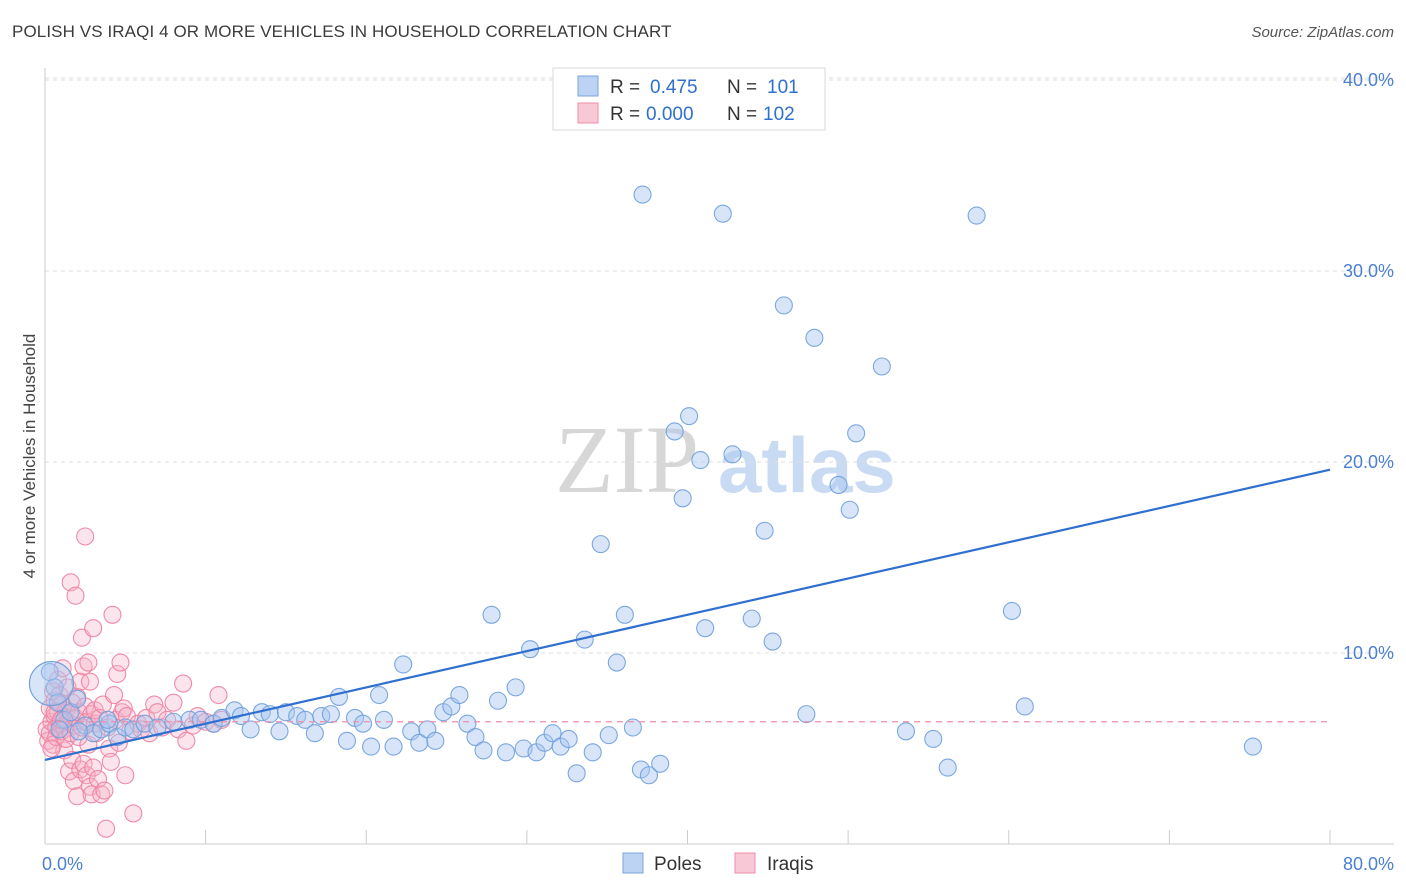 The height and width of the screenshot is (892, 1406). Describe the element at coordinates (689, 99) in the screenshot. I see `correlation-legend: R = 0.475 N = 101 R = 0.000 N = 102` at that location.